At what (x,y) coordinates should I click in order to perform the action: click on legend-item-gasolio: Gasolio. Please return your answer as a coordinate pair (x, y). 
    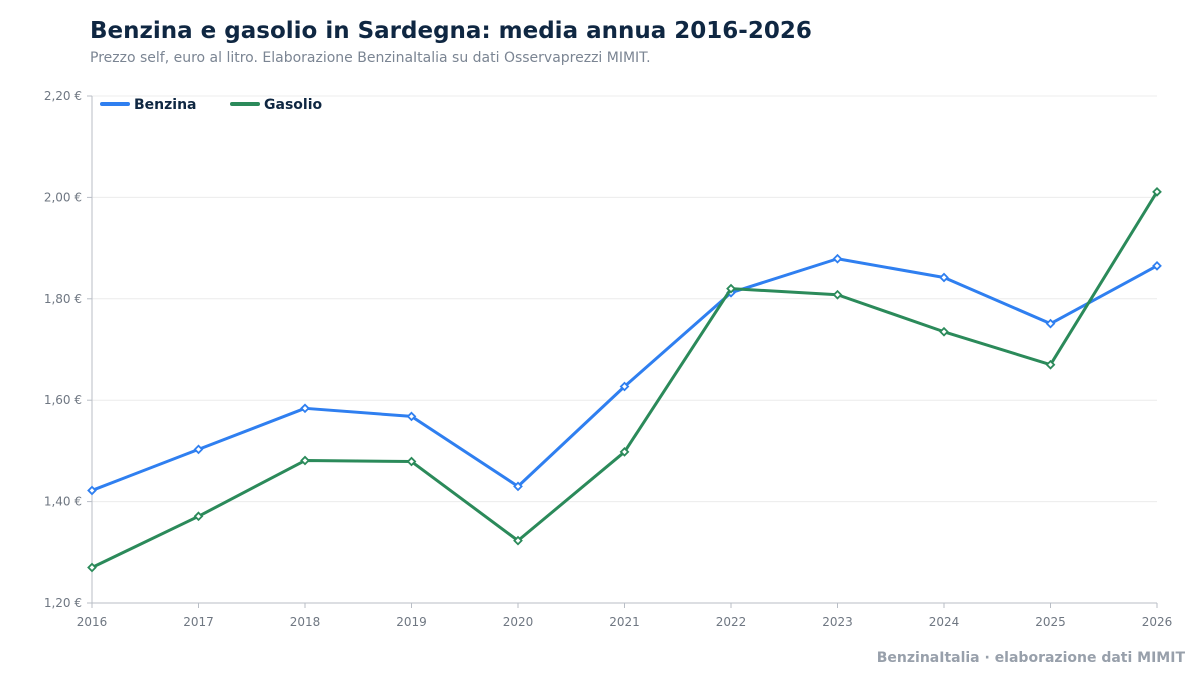
    Looking at the image, I should click on (276, 105).